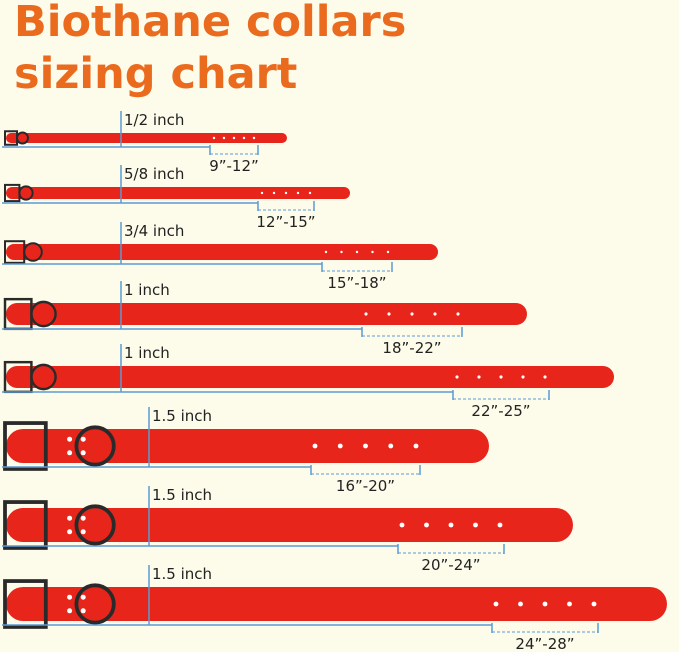  Describe the element at coordinates (155, 74) in the screenshot. I see `title-line: sizing chart` at that location.